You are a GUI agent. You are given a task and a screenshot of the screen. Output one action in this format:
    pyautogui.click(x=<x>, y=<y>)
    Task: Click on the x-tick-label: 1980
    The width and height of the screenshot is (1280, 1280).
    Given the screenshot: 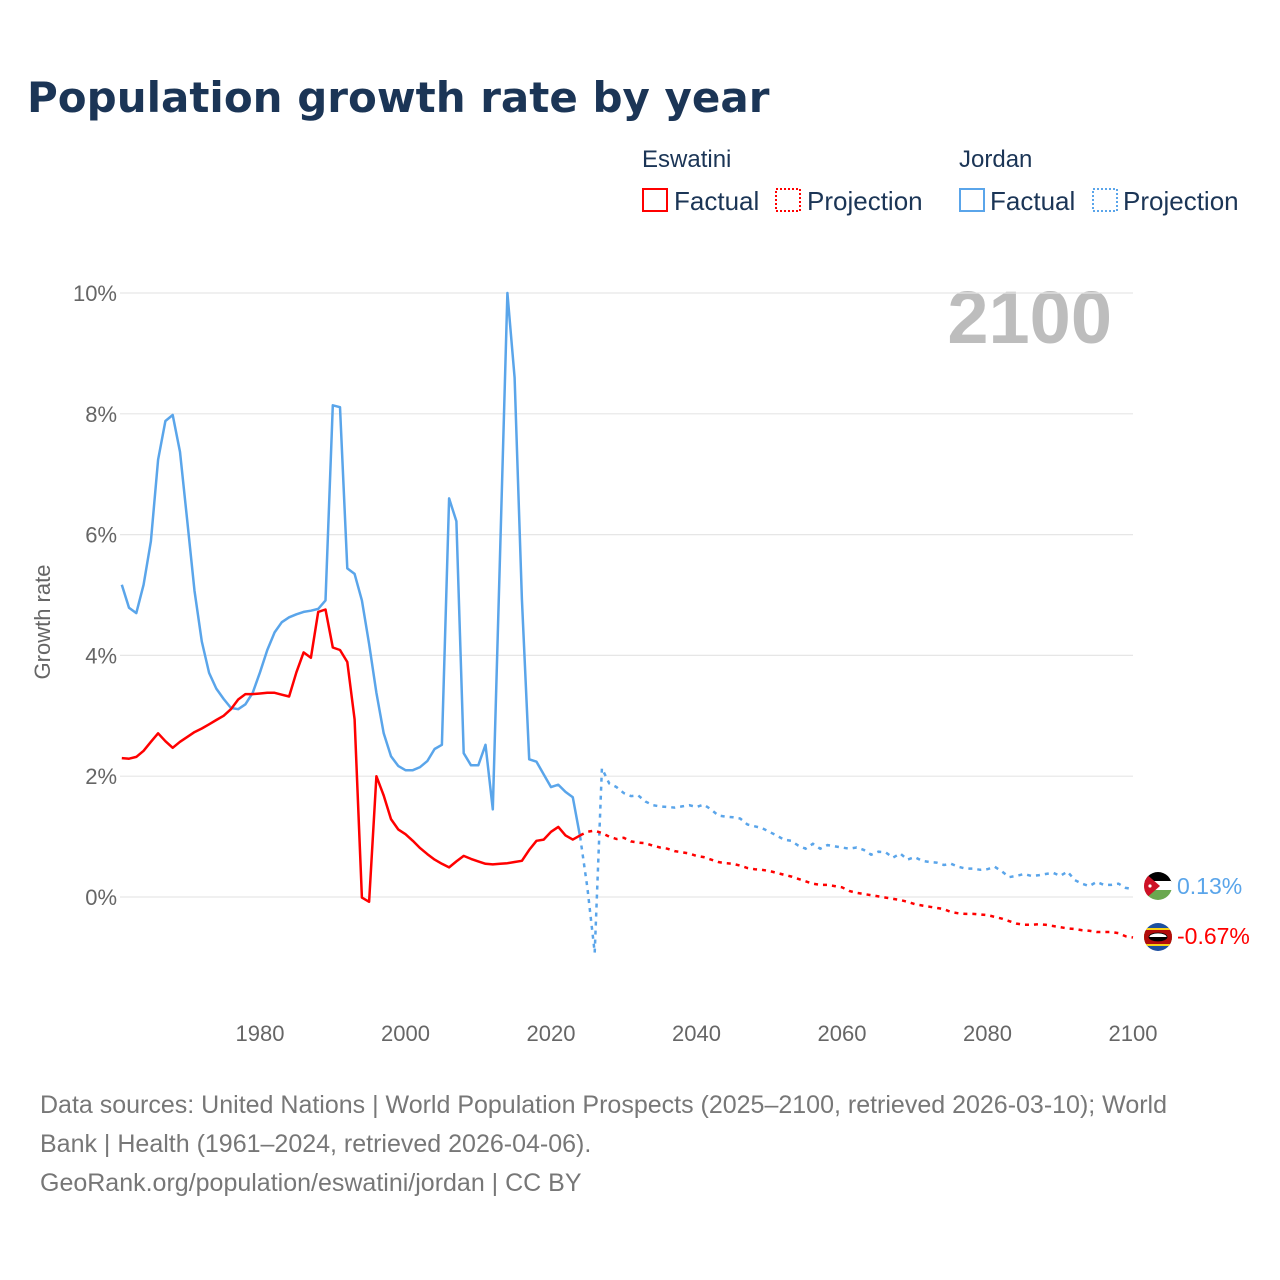 What is the action you would take?
    pyautogui.click(x=260, y=1033)
    